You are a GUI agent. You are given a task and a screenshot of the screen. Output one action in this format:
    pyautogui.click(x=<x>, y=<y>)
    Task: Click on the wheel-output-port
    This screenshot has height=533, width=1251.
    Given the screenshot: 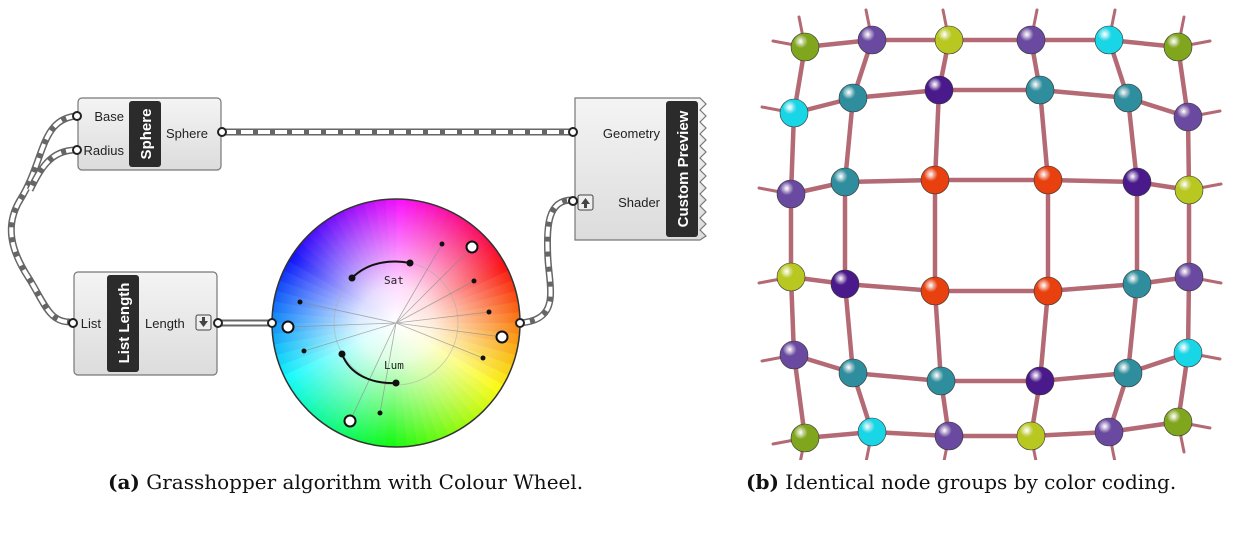 What is the action you would take?
    pyautogui.click(x=520, y=323)
    